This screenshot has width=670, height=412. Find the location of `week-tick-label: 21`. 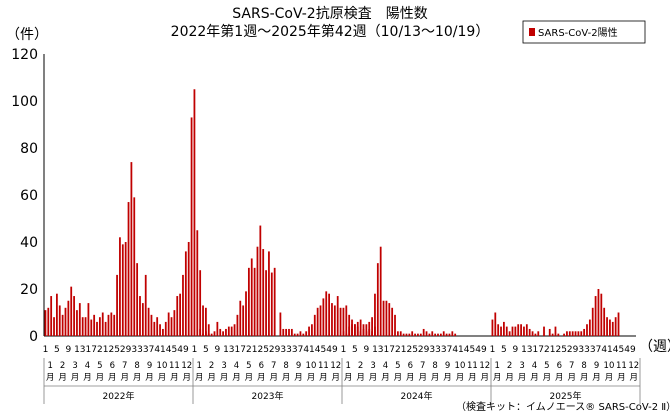

week-tick-label: 21 is located at coordinates (102, 350).